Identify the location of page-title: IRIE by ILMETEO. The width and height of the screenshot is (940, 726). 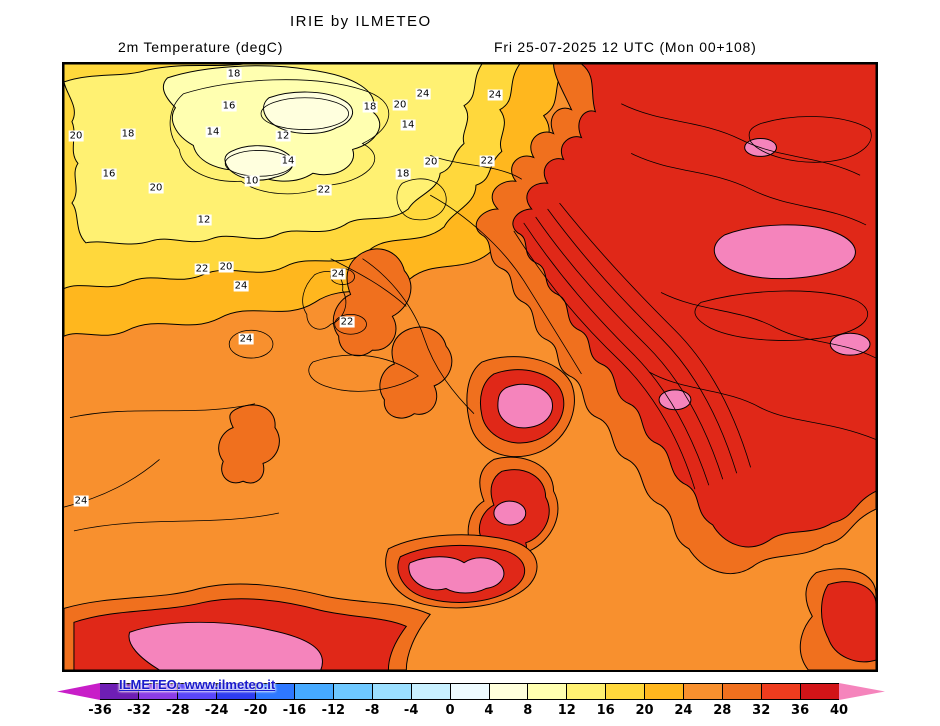
(361, 21).